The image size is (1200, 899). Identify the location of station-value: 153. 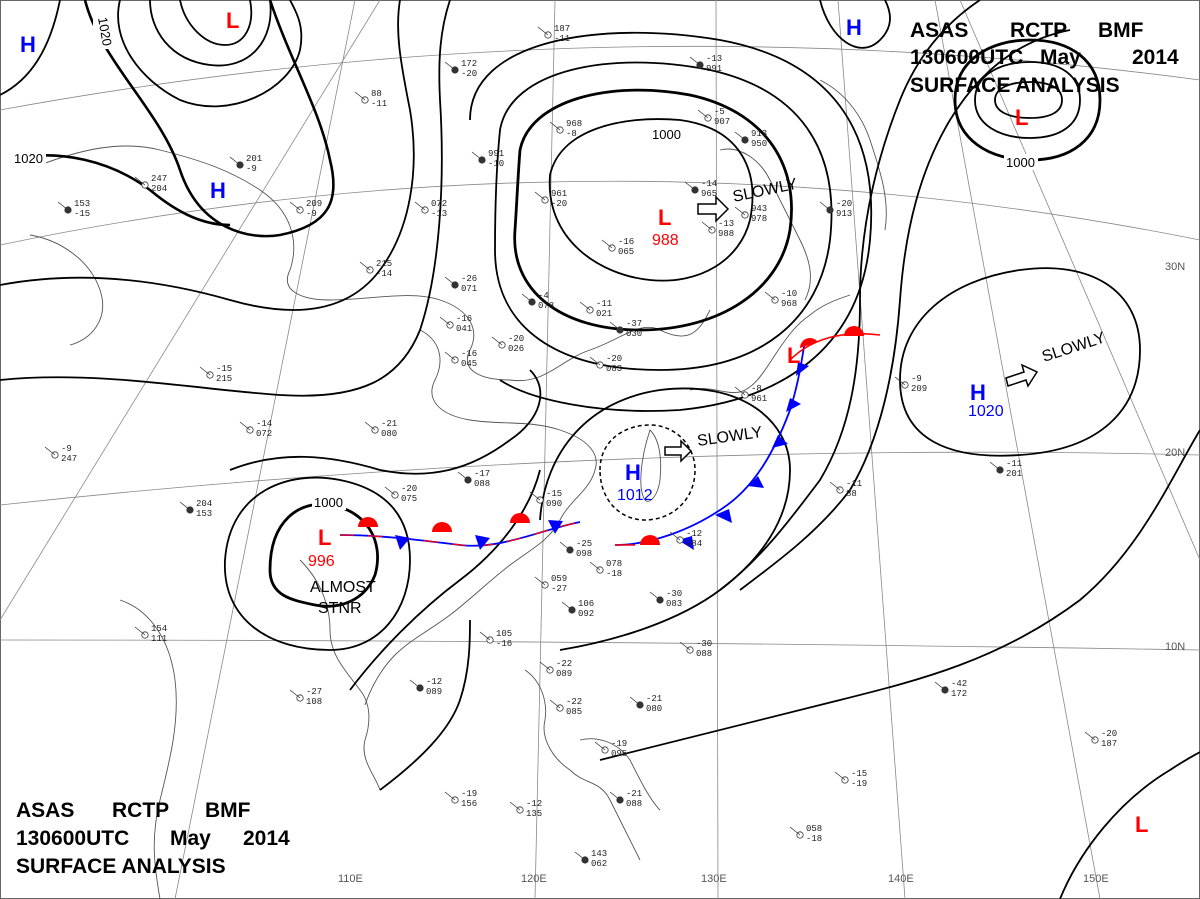
(82, 204).